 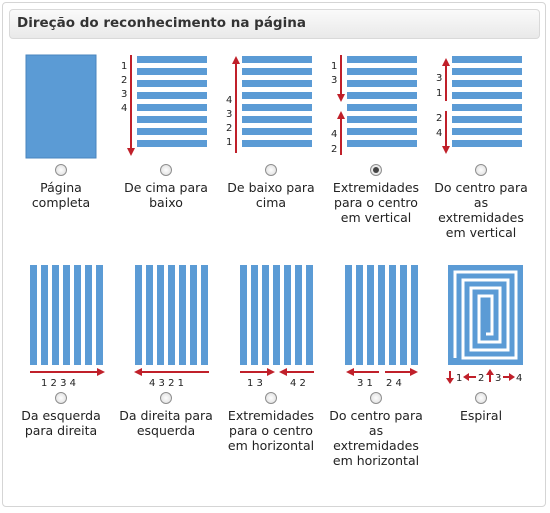 I want to click on radio-cima-baixo, so click(x=166, y=170).